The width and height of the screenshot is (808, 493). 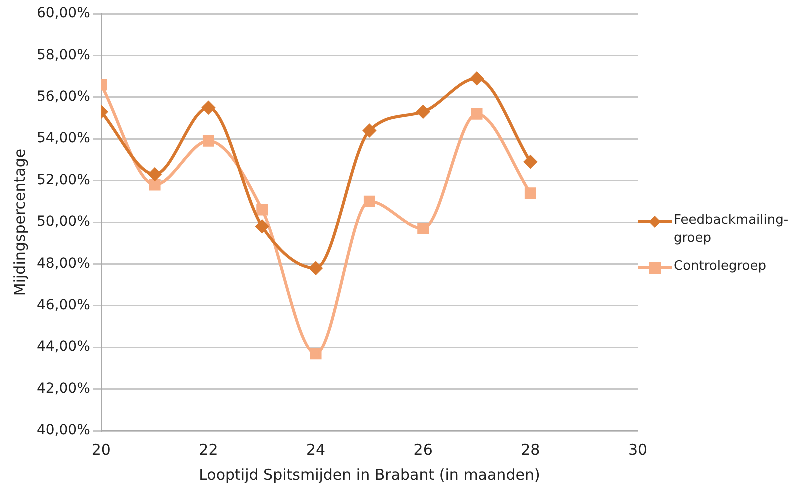 I want to click on x-tick-label: 26, so click(x=423, y=449).